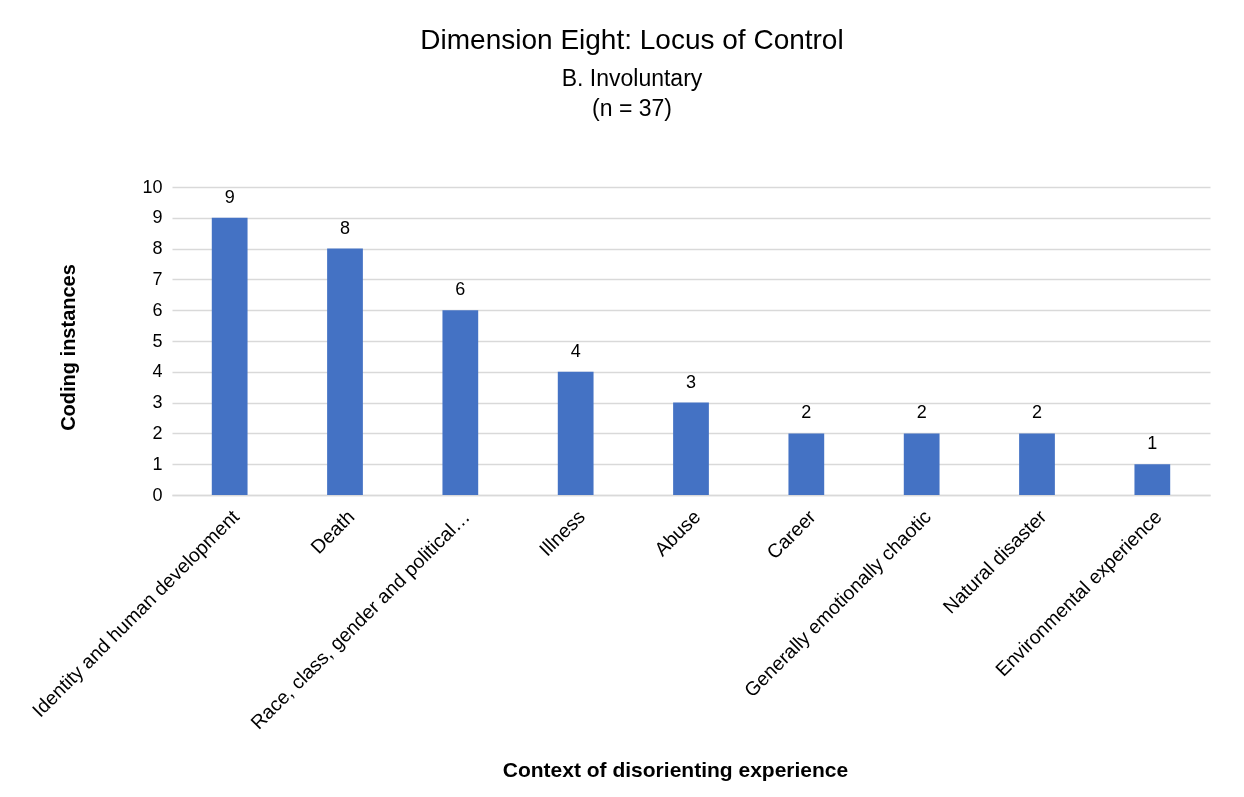  Describe the element at coordinates (691, 381) in the screenshot. I see `data-label: 3` at that location.